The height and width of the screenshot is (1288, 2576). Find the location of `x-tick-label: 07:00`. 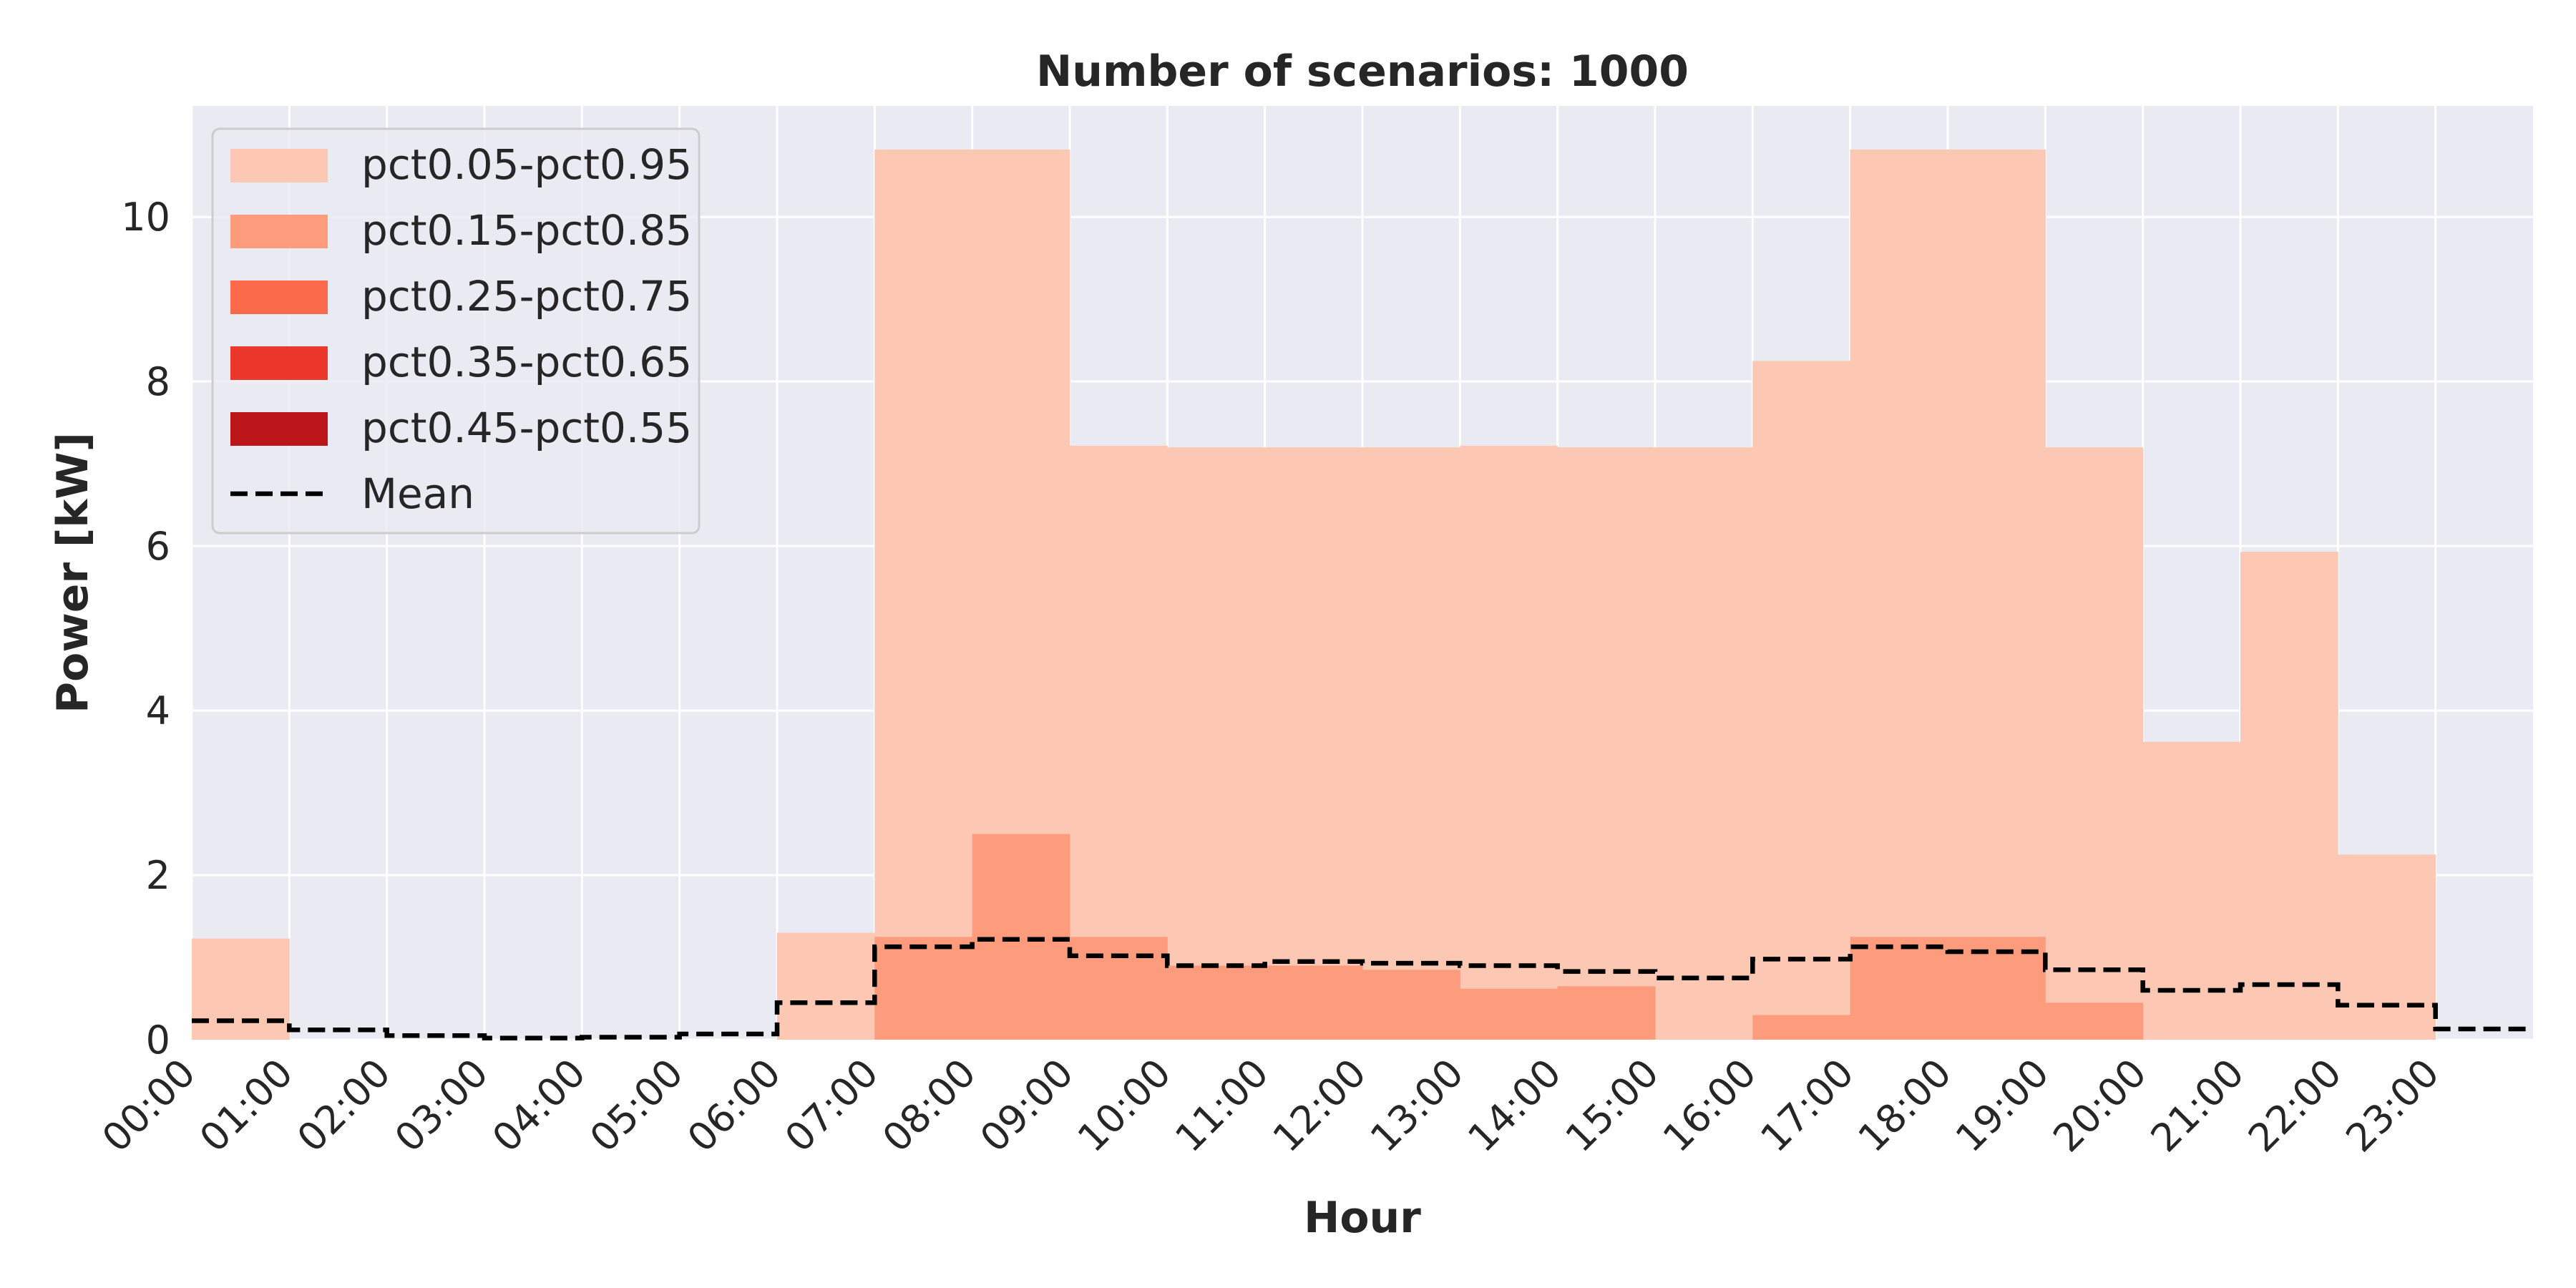

x-tick-label: 07:00 is located at coordinates (831, 1105).